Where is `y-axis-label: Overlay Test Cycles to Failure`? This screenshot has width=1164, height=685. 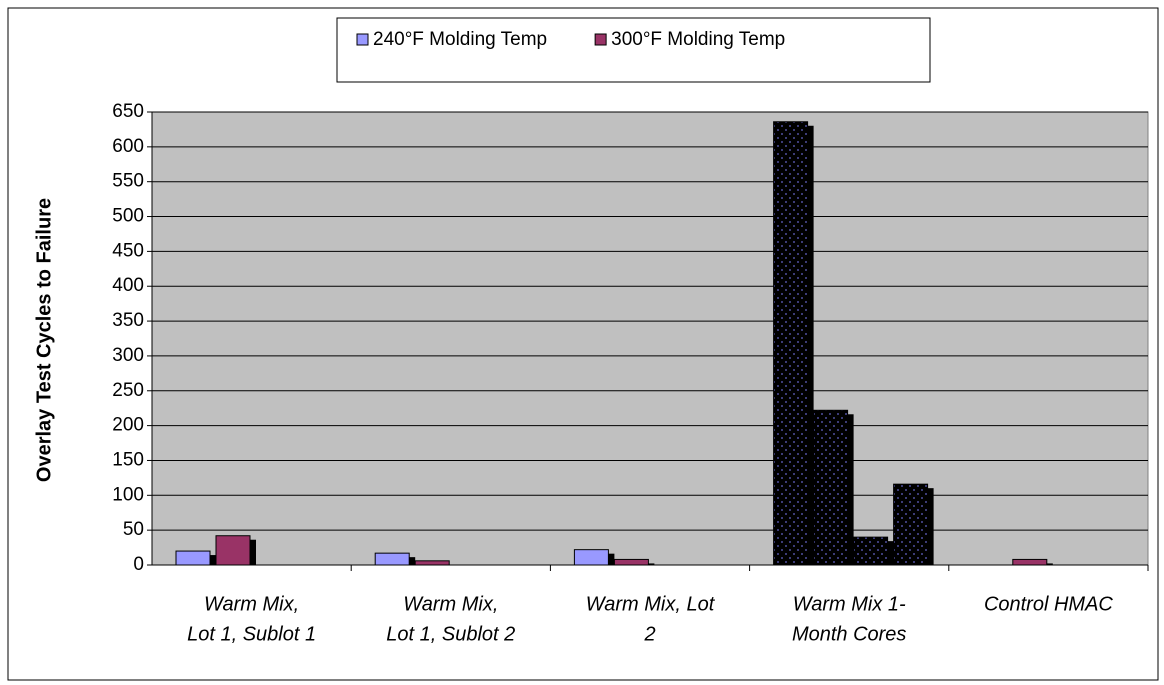
y-axis-label: Overlay Test Cycles to Failure is located at coordinates (44, 340).